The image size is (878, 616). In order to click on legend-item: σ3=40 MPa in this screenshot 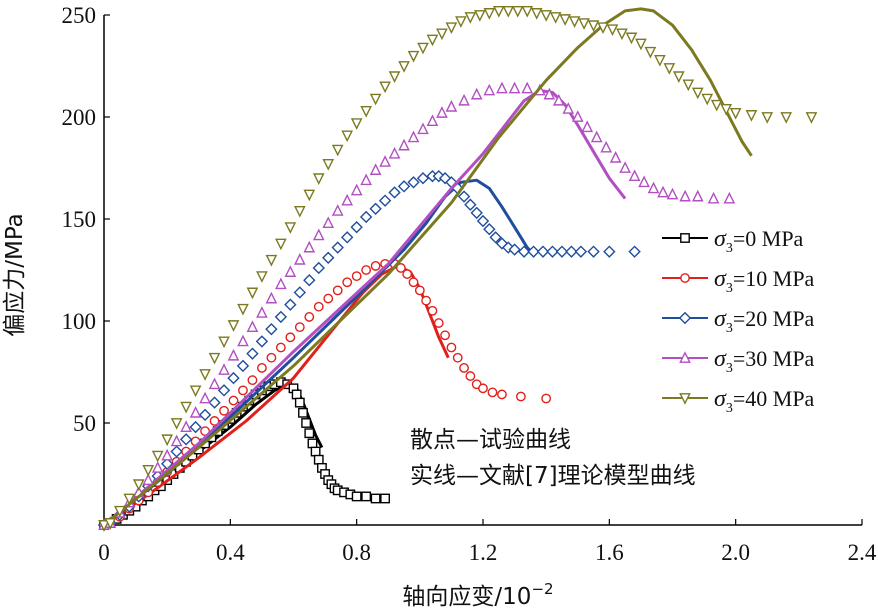, I will do `click(738, 401)`.